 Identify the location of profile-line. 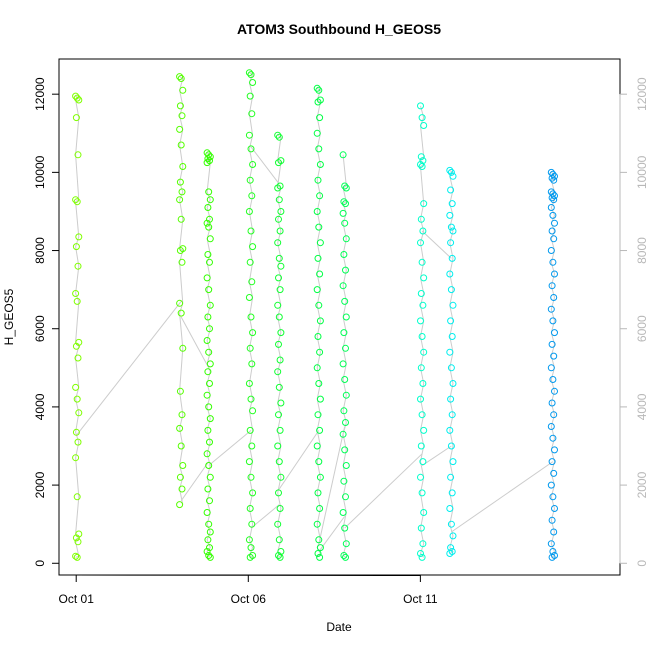
(181, 290).